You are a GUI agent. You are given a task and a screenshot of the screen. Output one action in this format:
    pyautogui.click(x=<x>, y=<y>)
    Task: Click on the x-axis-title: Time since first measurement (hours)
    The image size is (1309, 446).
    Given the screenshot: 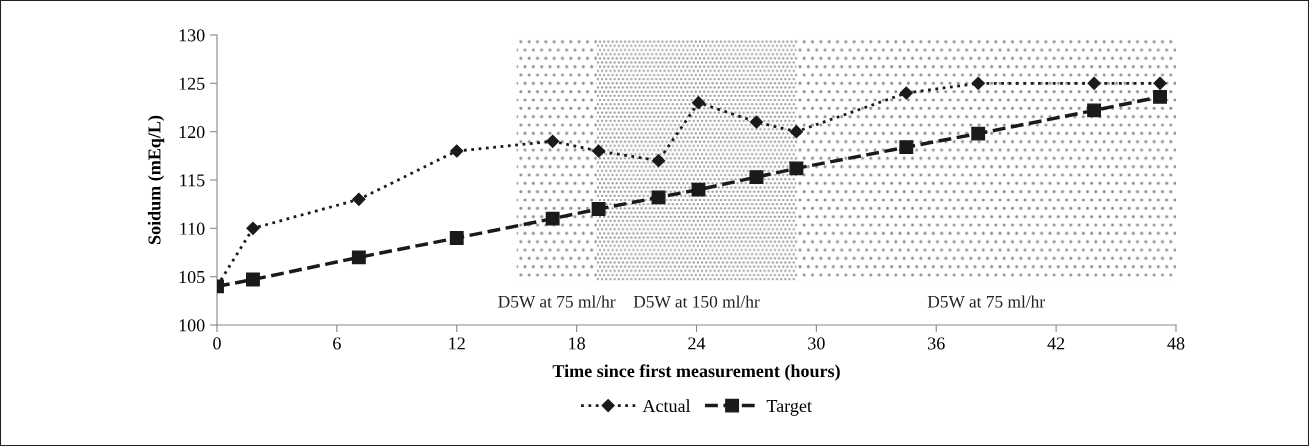 What is the action you would take?
    pyautogui.click(x=696, y=372)
    